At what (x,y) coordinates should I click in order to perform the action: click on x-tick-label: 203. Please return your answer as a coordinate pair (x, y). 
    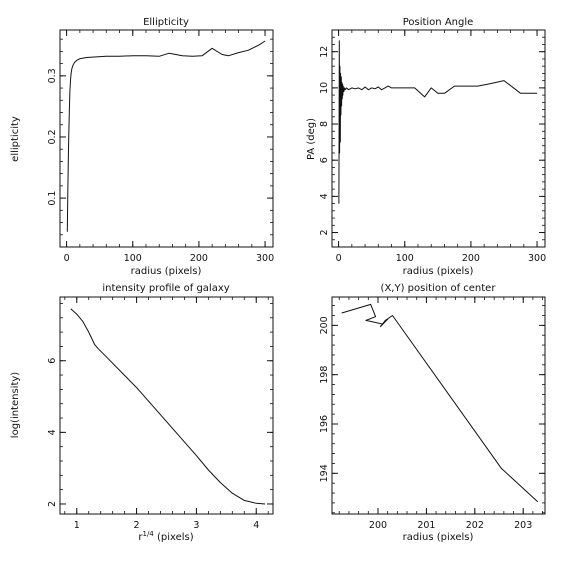
    Looking at the image, I should click on (523, 525).